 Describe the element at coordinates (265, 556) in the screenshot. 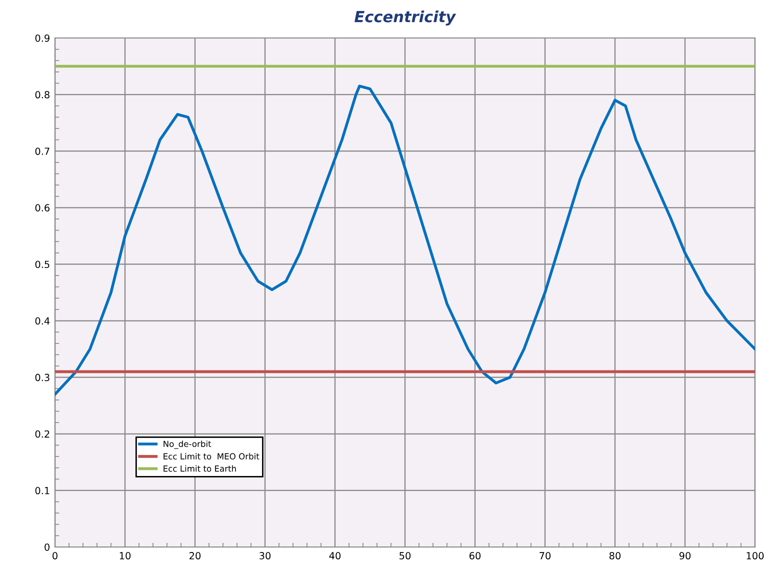

I see `x-tick-label: 30` at that location.